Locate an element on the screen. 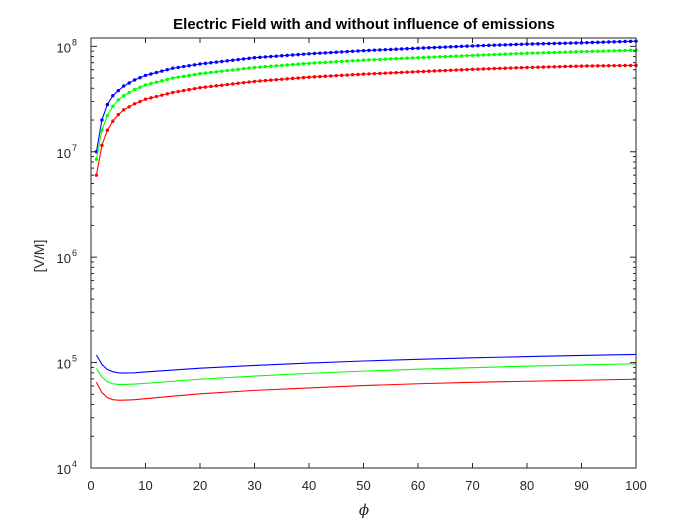 The width and height of the screenshot is (700, 525). y-axis-label: [V/M] is located at coordinates (39, 256).